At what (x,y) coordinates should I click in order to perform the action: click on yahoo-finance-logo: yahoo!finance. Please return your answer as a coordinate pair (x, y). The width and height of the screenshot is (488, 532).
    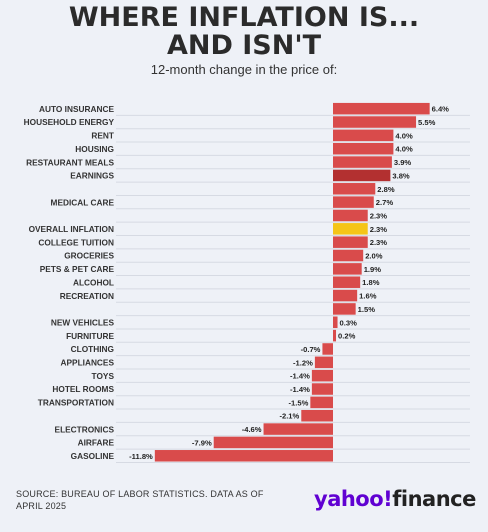
    Looking at the image, I should click on (395, 499).